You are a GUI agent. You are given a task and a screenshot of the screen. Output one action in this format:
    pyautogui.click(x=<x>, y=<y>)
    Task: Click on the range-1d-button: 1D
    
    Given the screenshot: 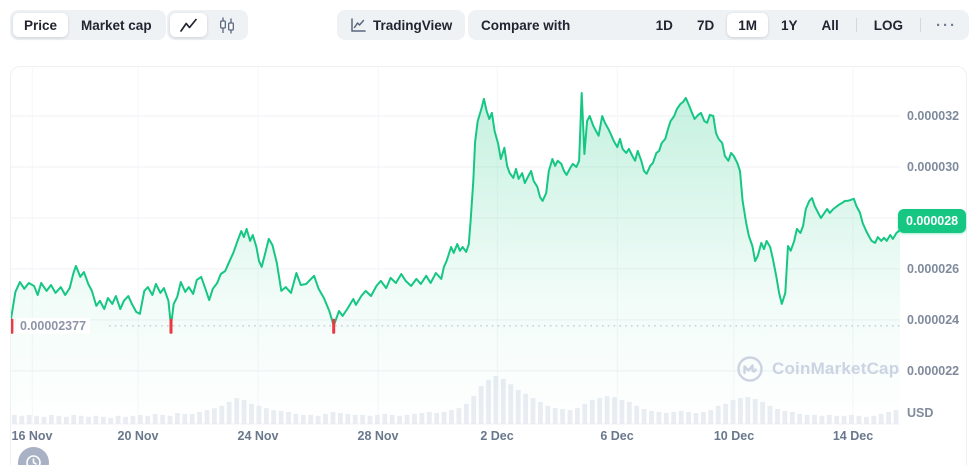 What is the action you would take?
    pyautogui.click(x=664, y=25)
    